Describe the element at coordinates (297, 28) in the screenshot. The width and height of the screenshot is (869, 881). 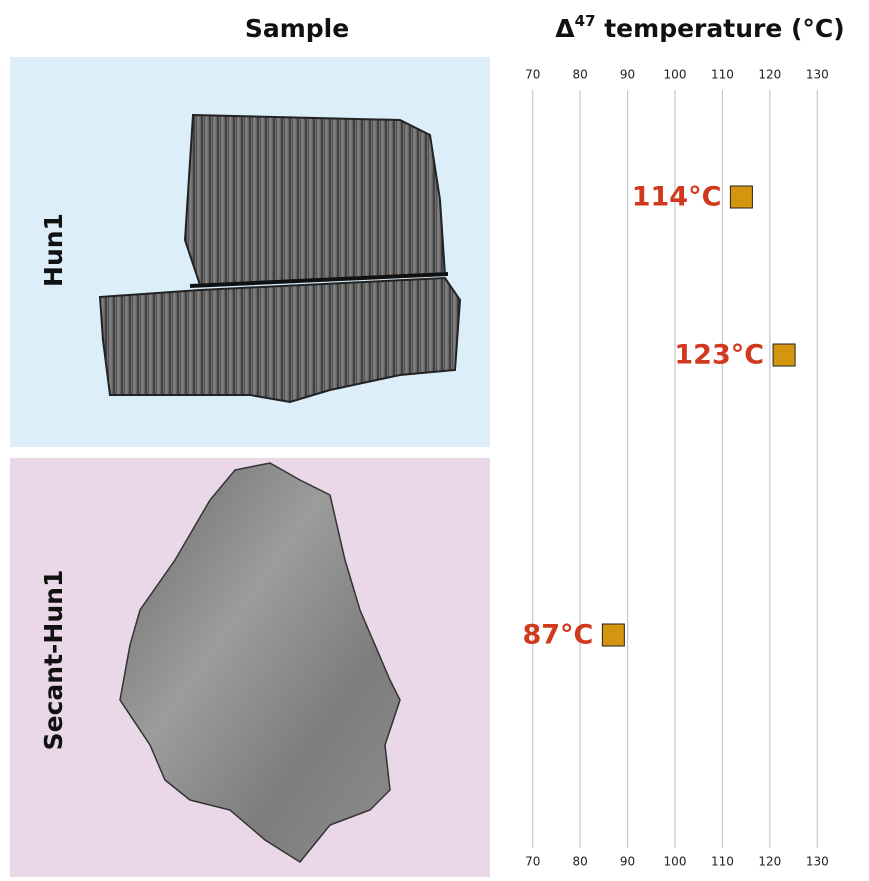
I see `sample-heading: Sample` at that location.